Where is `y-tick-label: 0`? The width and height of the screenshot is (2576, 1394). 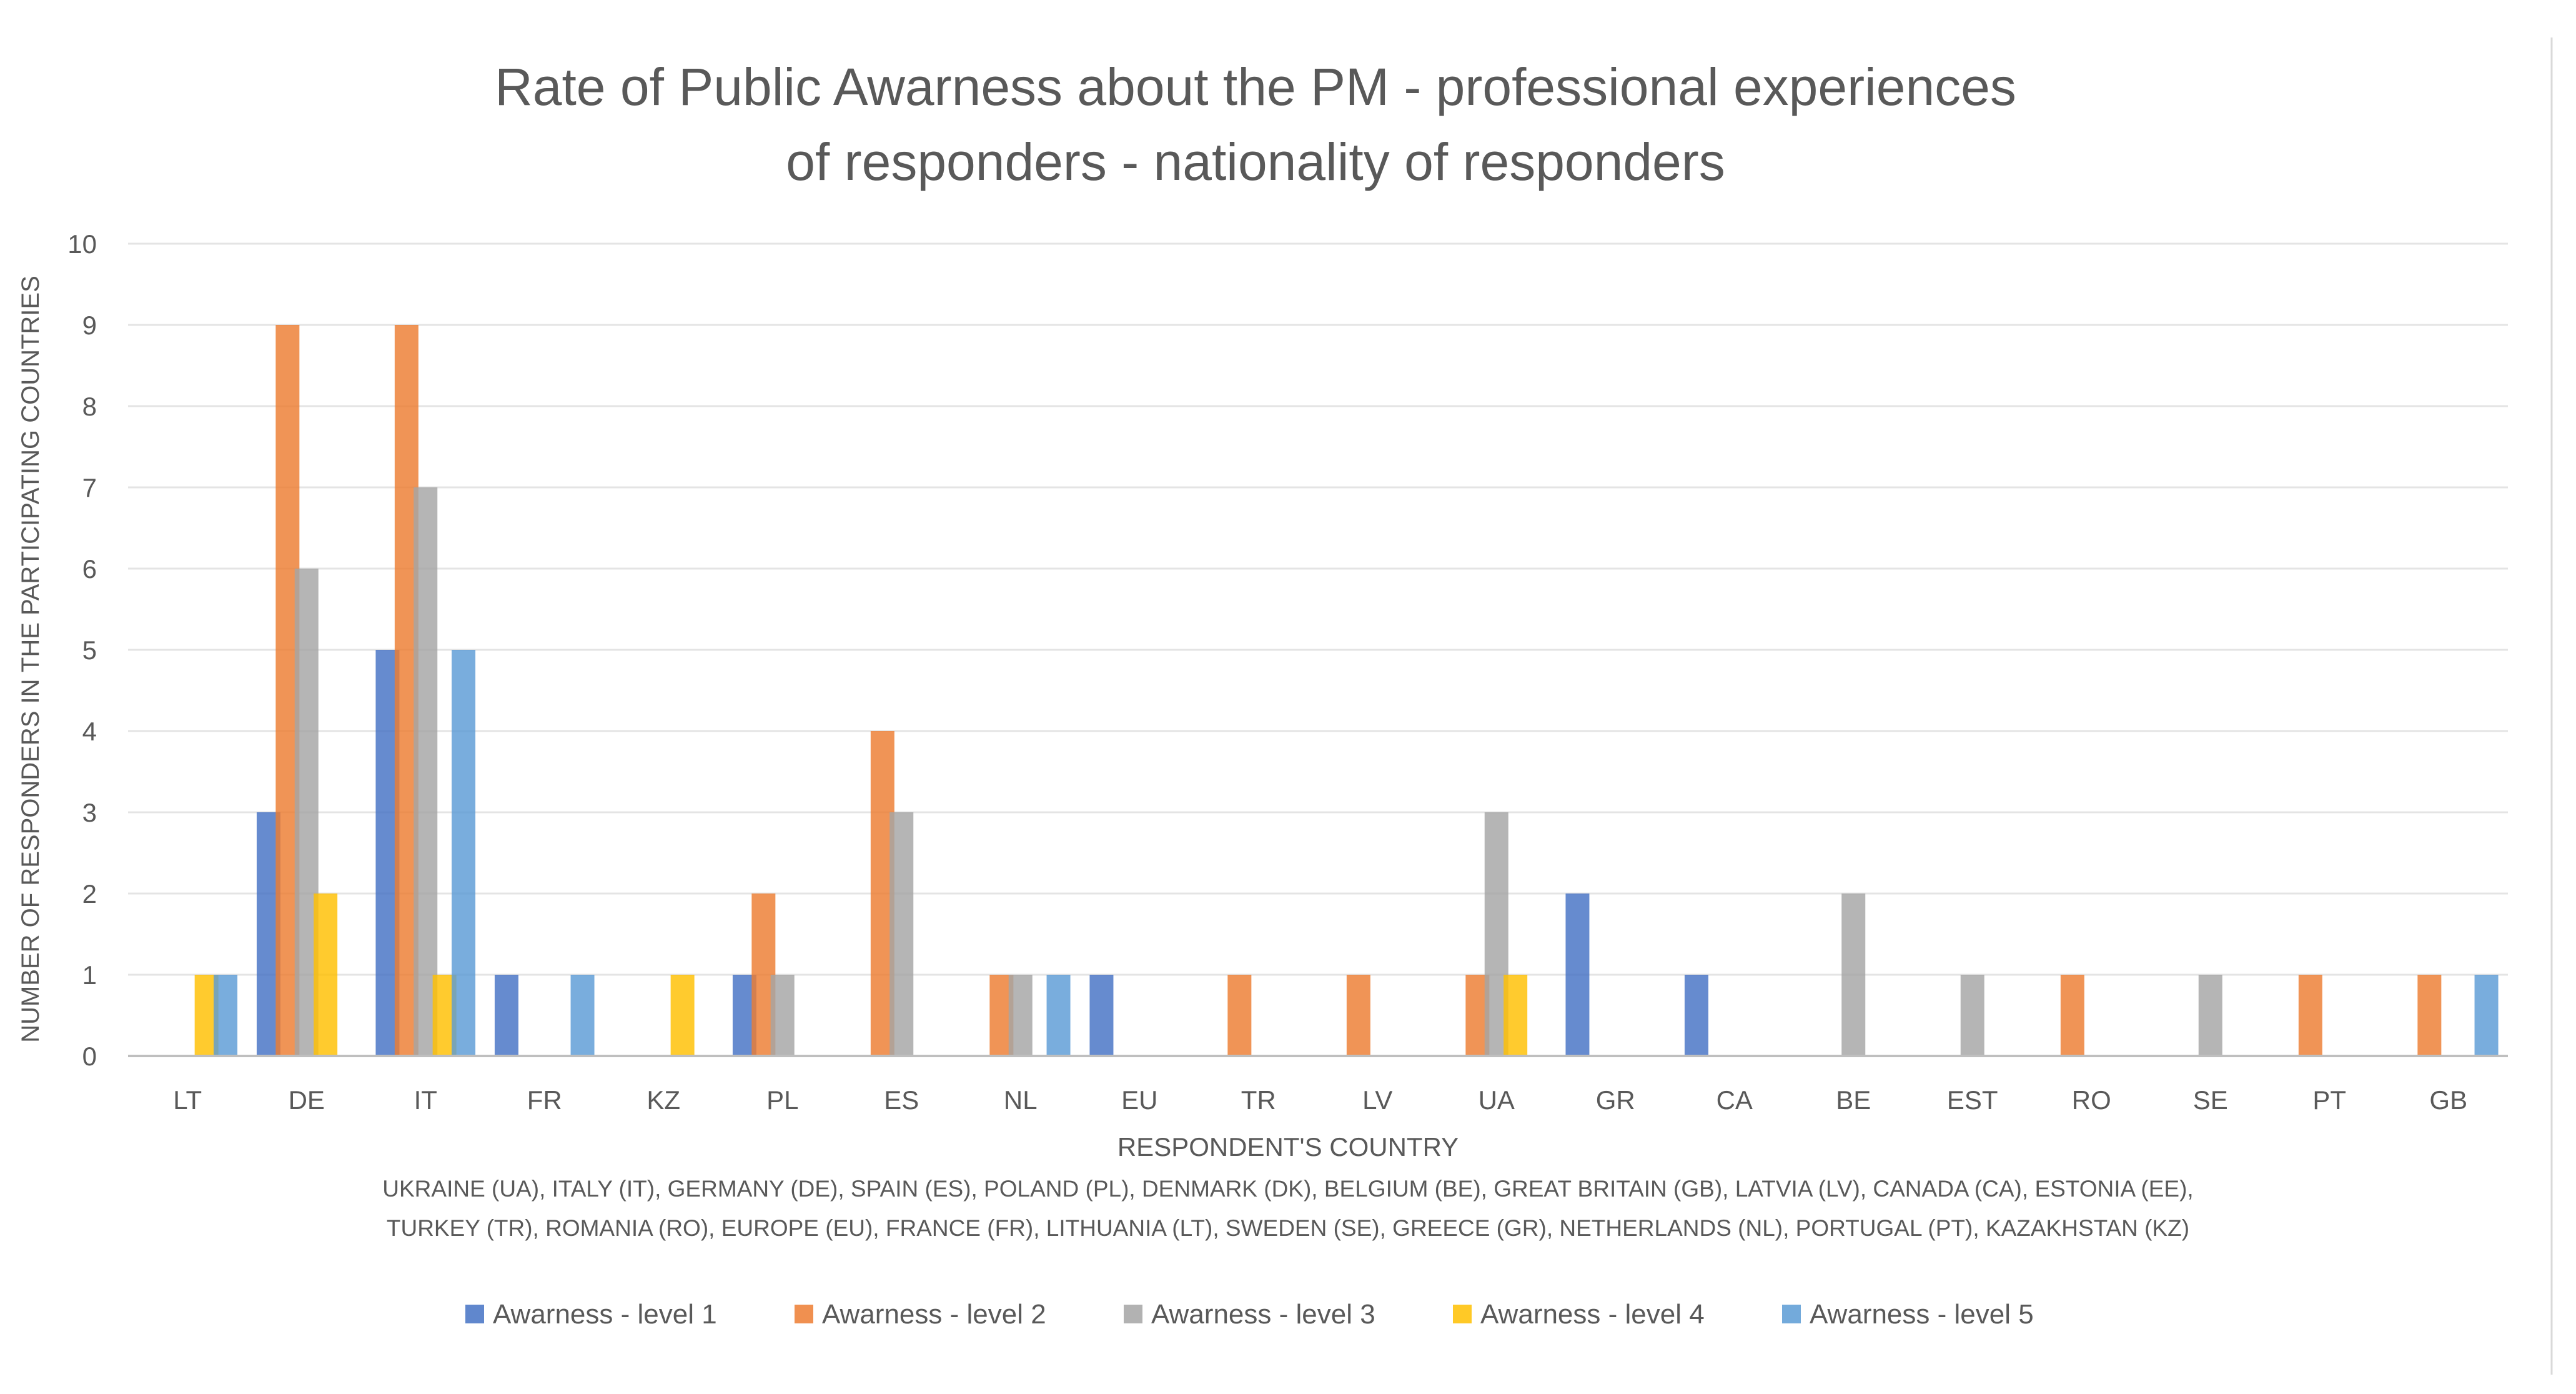
y-tick-label: 0 is located at coordinates (89, 1056).